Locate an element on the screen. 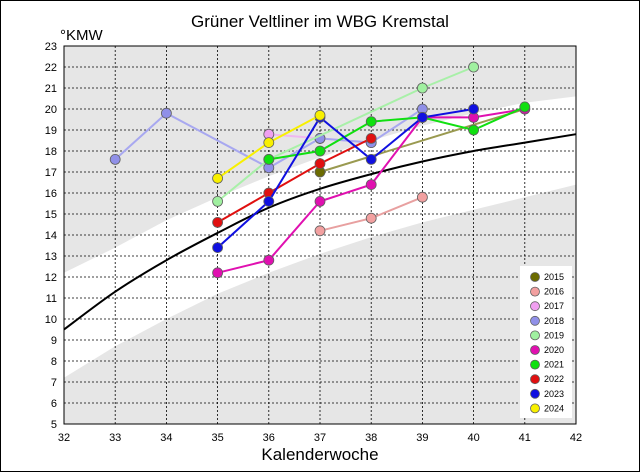 Image resolution: width=640 pixels, height=472 pixels. y-tick-label: 11 is located at coordinates (51, 299).